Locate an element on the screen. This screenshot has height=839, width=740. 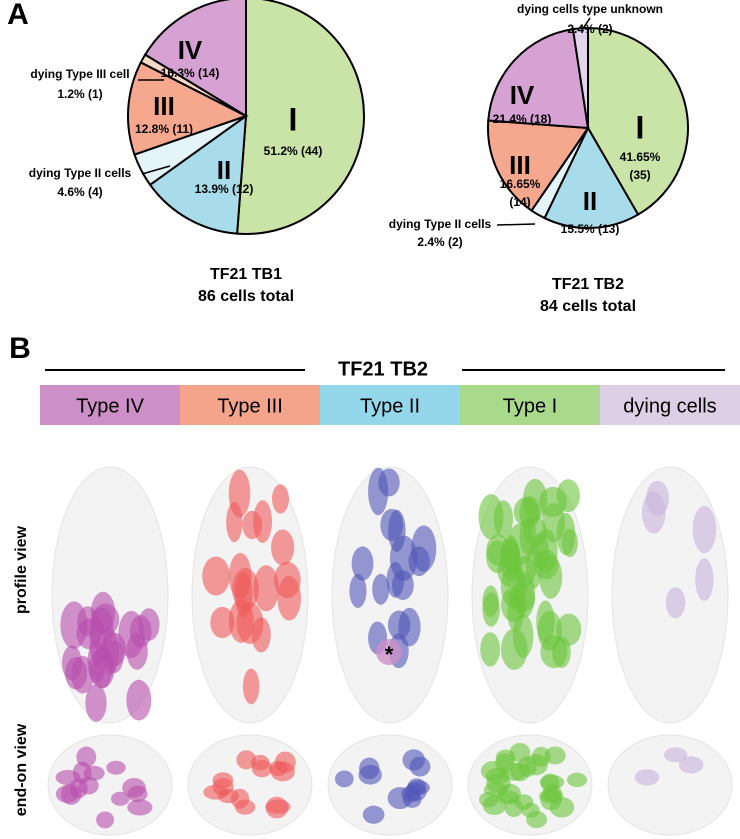
column-label: Type II is located at coordinates (390, 406).